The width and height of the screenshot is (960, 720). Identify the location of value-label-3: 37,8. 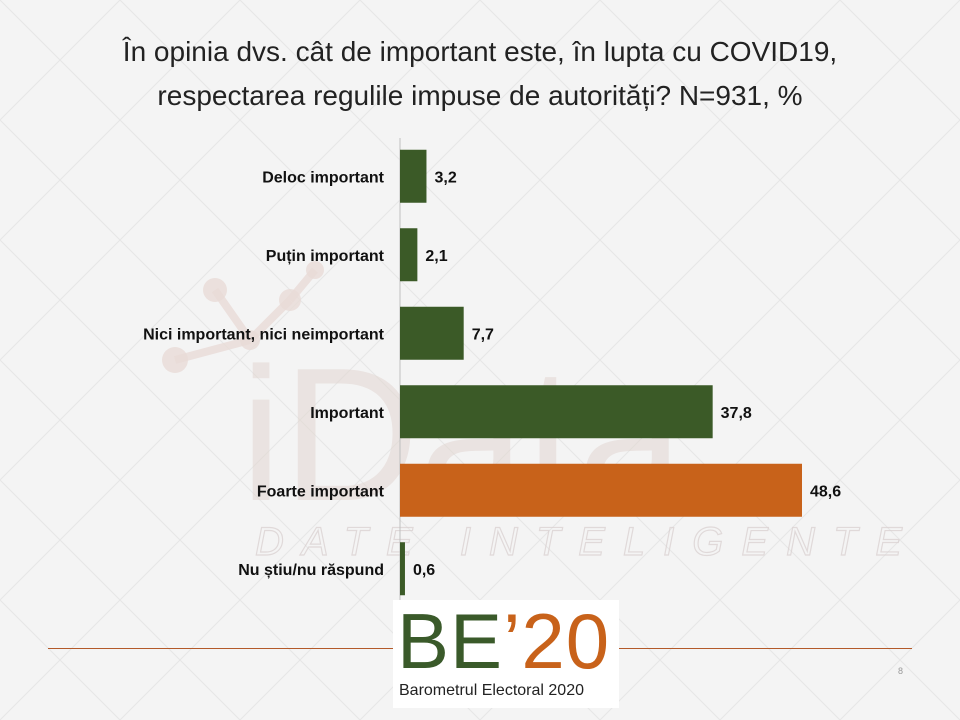
(736, 413).